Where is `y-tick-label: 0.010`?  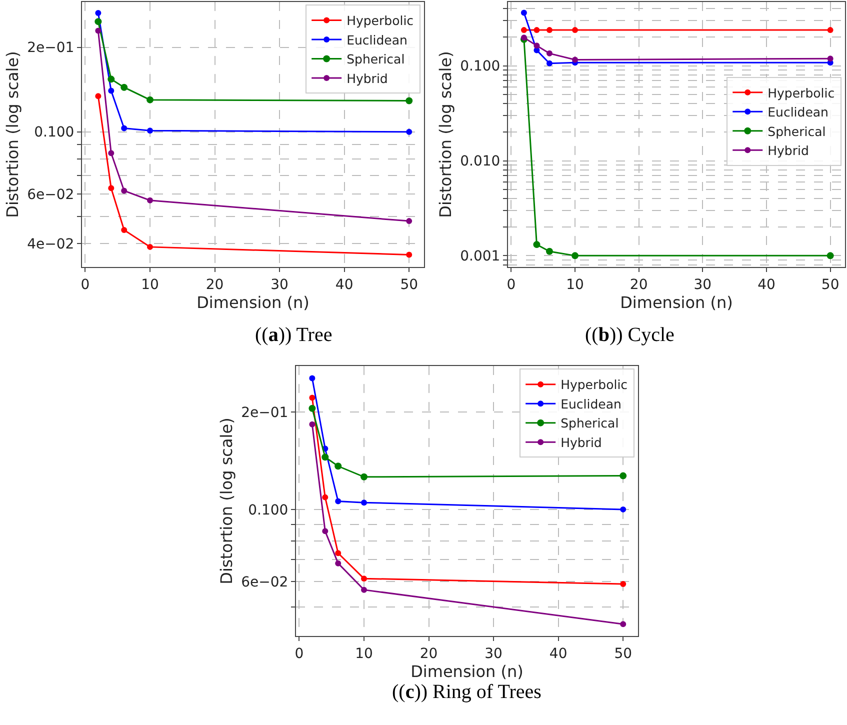 y-tick-label: 0.010 is located at coordinates (480, 162).